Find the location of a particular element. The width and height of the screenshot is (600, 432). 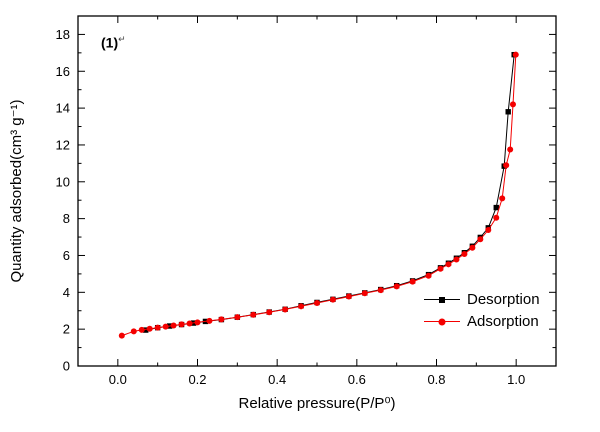

legend-label-desorption: Desorption is located at coordinates (503, 299).